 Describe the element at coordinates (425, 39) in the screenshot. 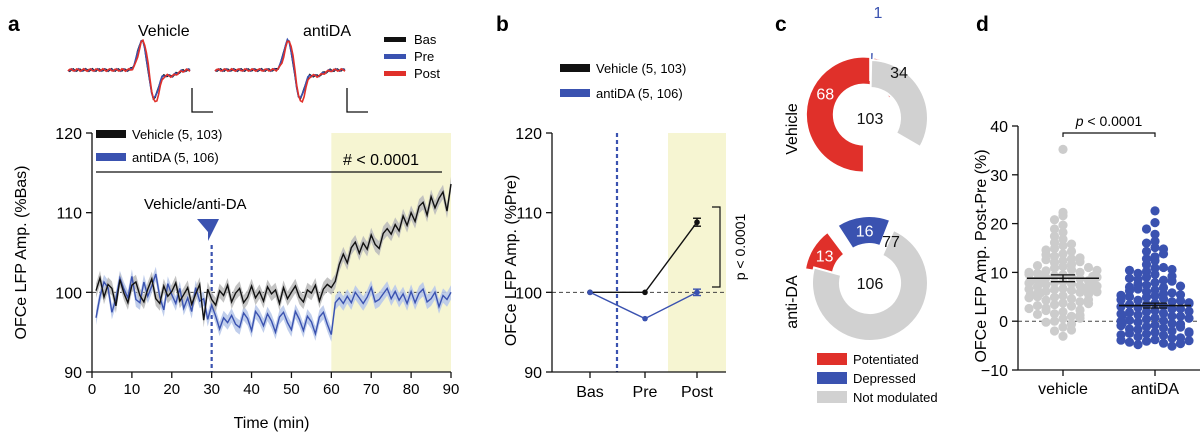

I see `legend-label-bas: Bas` at that location.